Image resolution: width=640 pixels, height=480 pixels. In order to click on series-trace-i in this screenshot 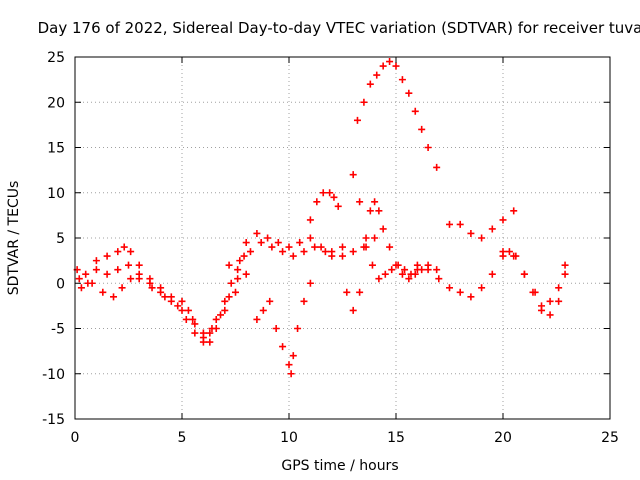, I will do `click(401, 240)`.